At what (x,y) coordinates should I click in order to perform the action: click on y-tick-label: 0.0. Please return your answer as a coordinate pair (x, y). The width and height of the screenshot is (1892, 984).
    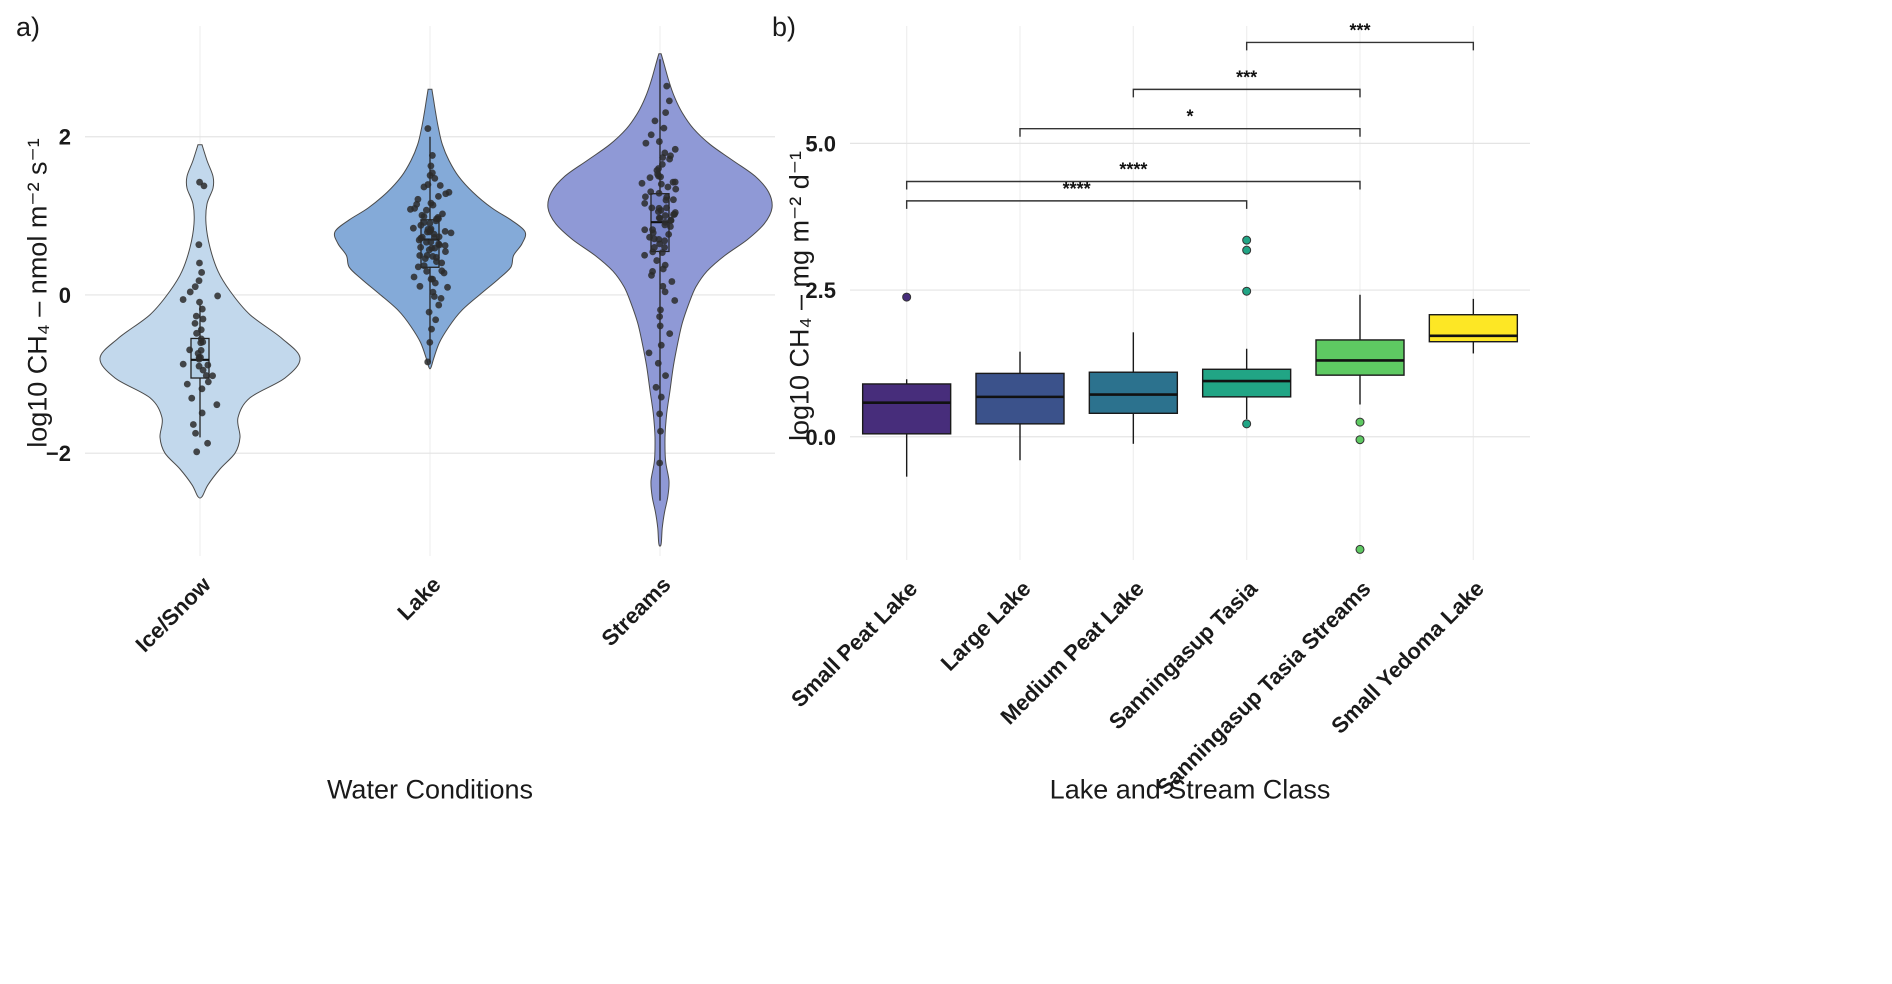
    Looking at the image, I should click on (820, 437).